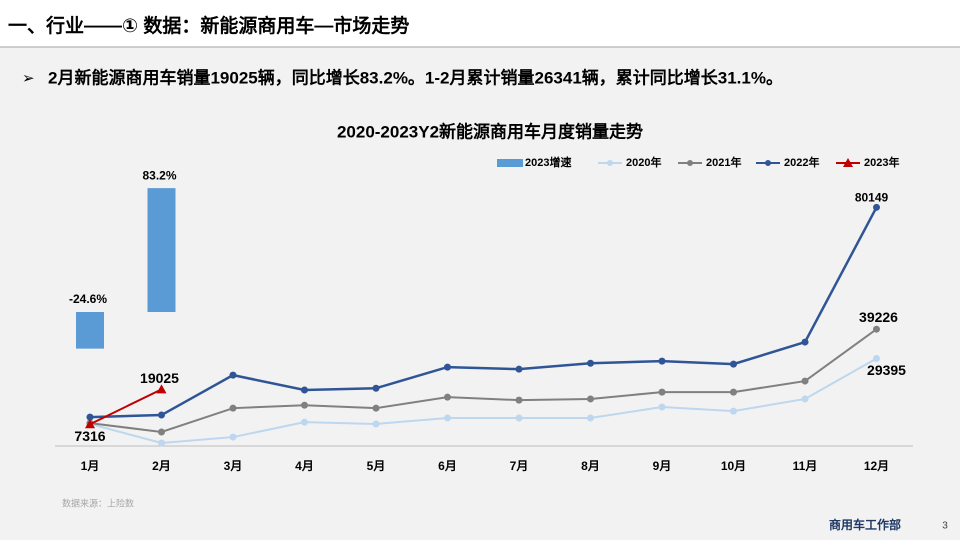 The width and height of the screenshot is (960, 540). Describe the element at coordinates (233, 466) in the screenshot. I see `x-tick-label: 3月` at that location.